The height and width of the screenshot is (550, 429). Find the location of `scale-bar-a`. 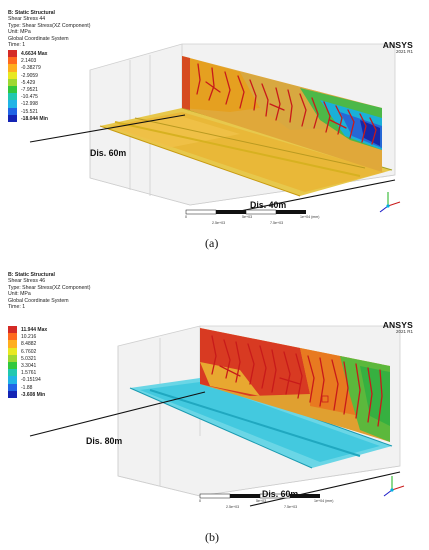

scale-bar-a is located at coordinates (245, 212).